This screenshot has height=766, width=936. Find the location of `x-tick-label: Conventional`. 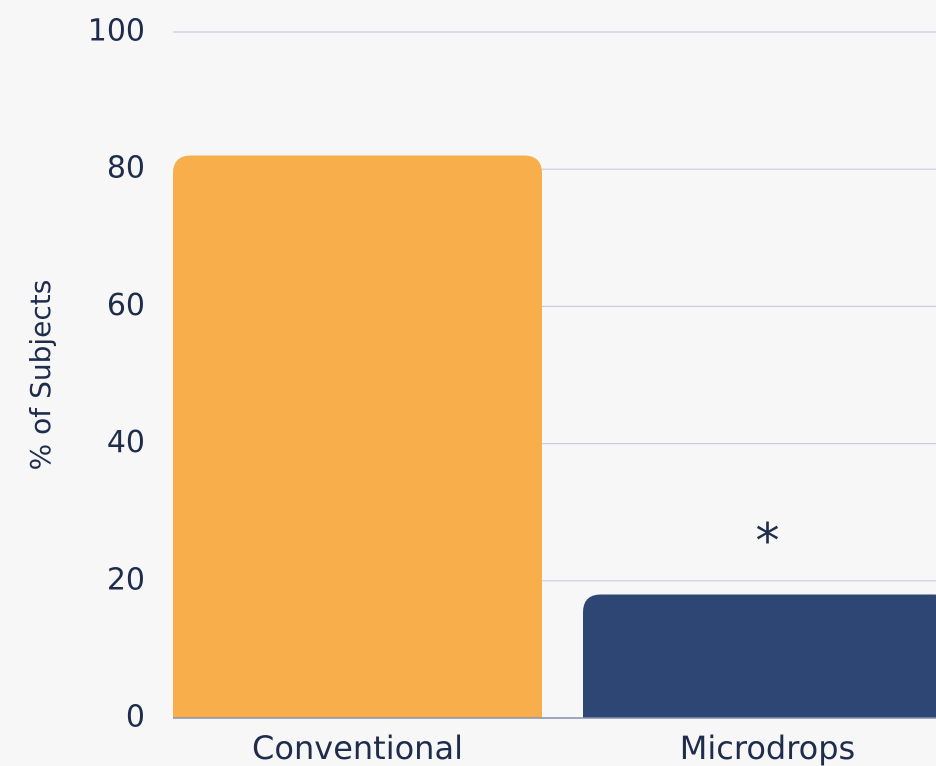

x-tick-label: Conventional is located at coordinates (357, 747).